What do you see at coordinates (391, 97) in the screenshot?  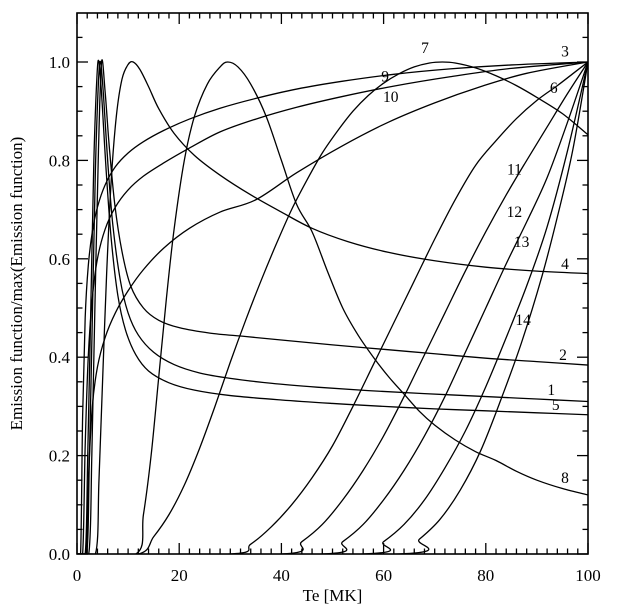 I see `curve-label-10: 10` at bounding box center [391, 97].